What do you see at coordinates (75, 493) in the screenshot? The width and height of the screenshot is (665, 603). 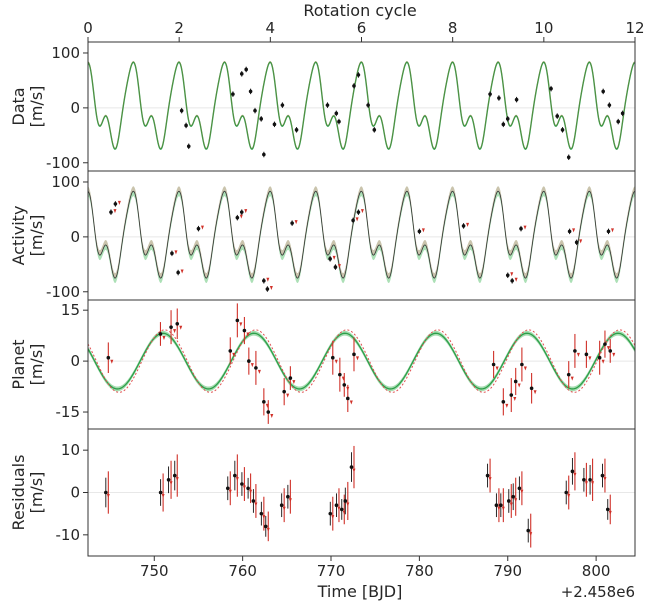 I see `y-tick-label: 0` at bounding box center [75, 493].